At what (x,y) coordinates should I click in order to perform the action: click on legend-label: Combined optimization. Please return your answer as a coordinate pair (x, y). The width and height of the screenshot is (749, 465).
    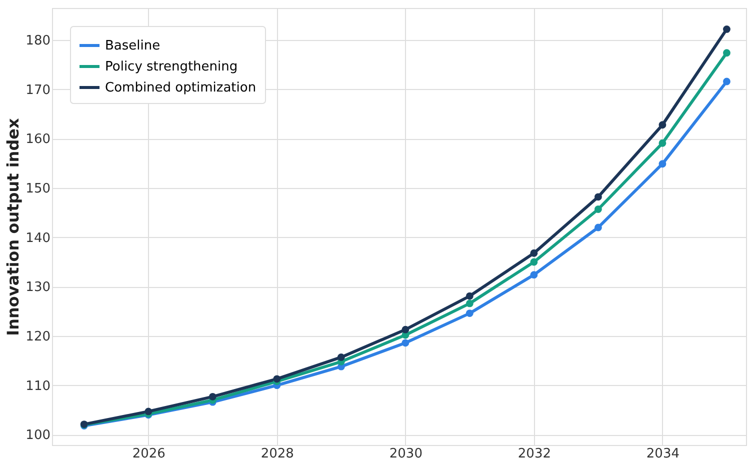
    Looking at the image, I should click on (180, 88).